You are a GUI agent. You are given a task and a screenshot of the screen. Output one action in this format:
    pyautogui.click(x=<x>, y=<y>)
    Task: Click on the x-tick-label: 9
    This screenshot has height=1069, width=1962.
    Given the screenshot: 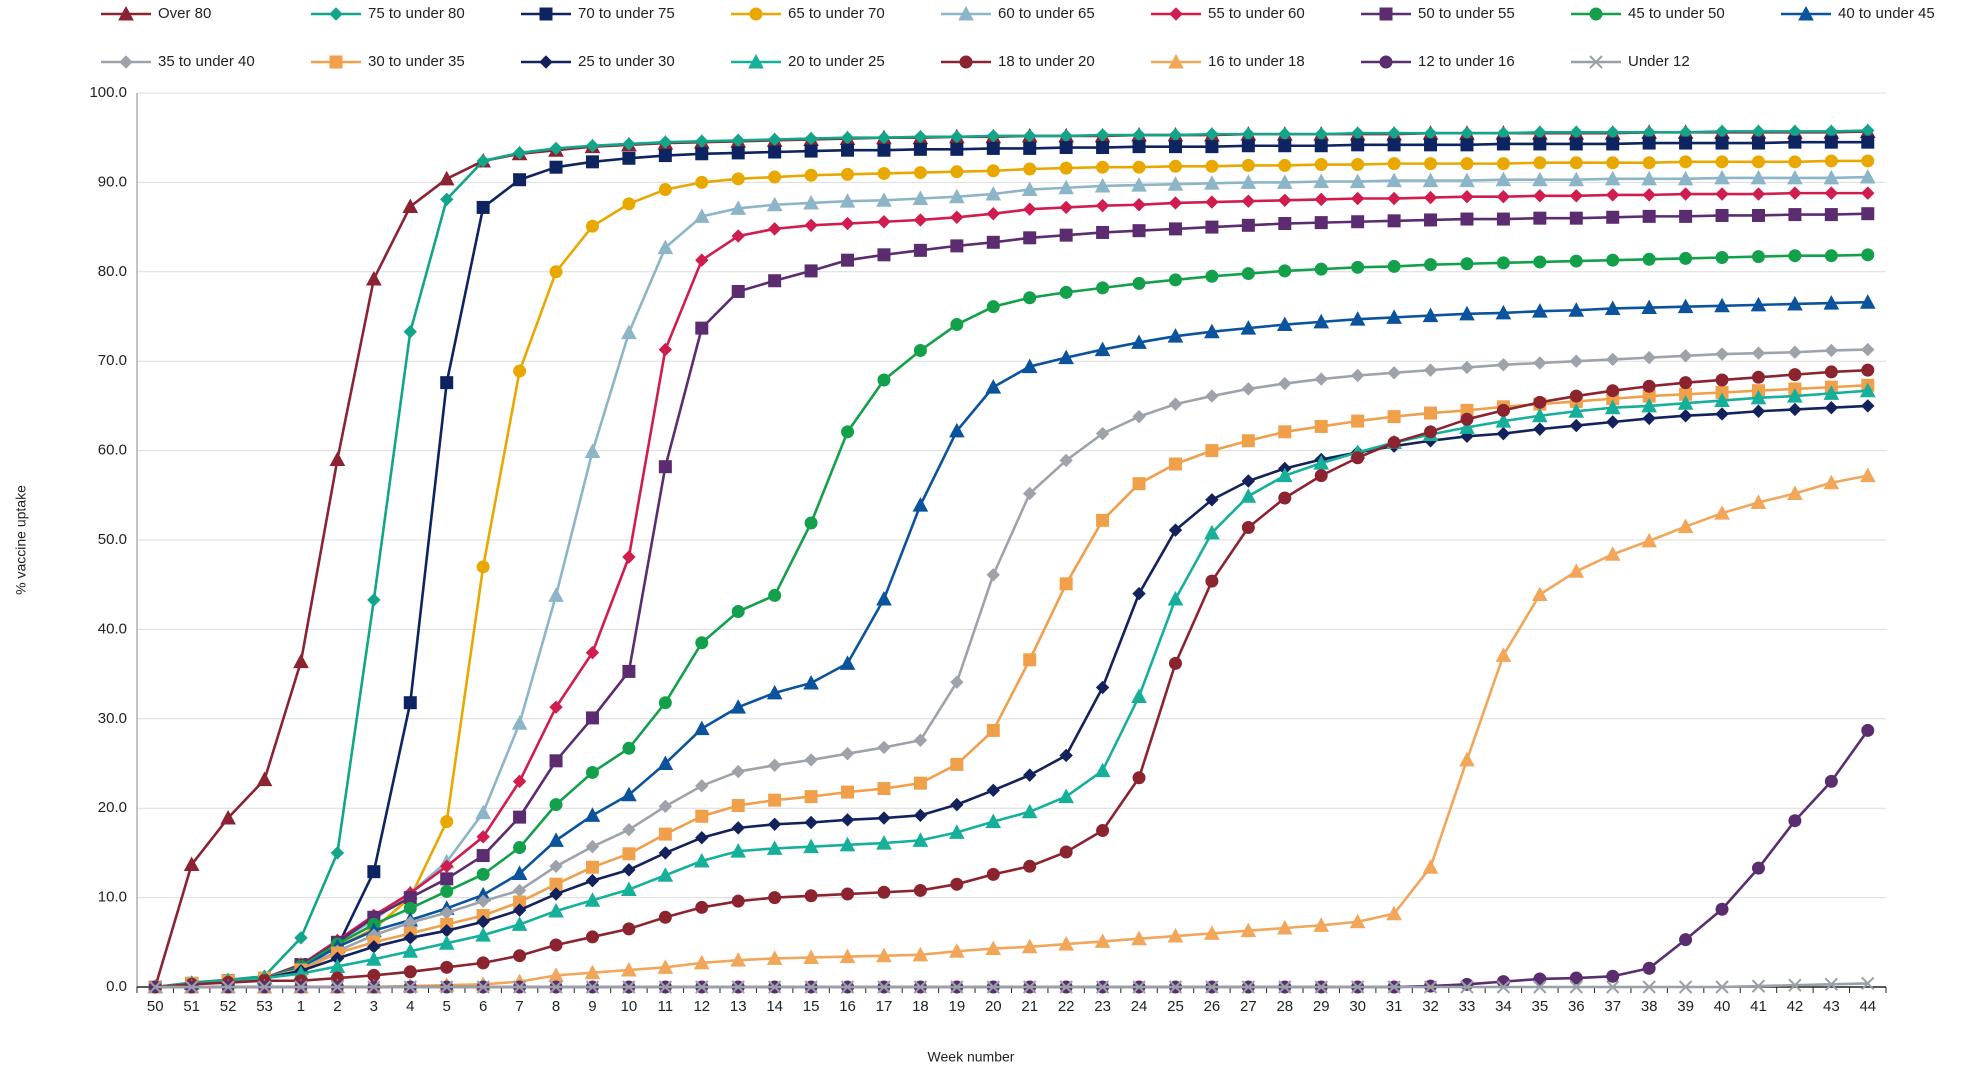 What is the action you would take?
    pyautogui.click(x=592, y=1006)
    